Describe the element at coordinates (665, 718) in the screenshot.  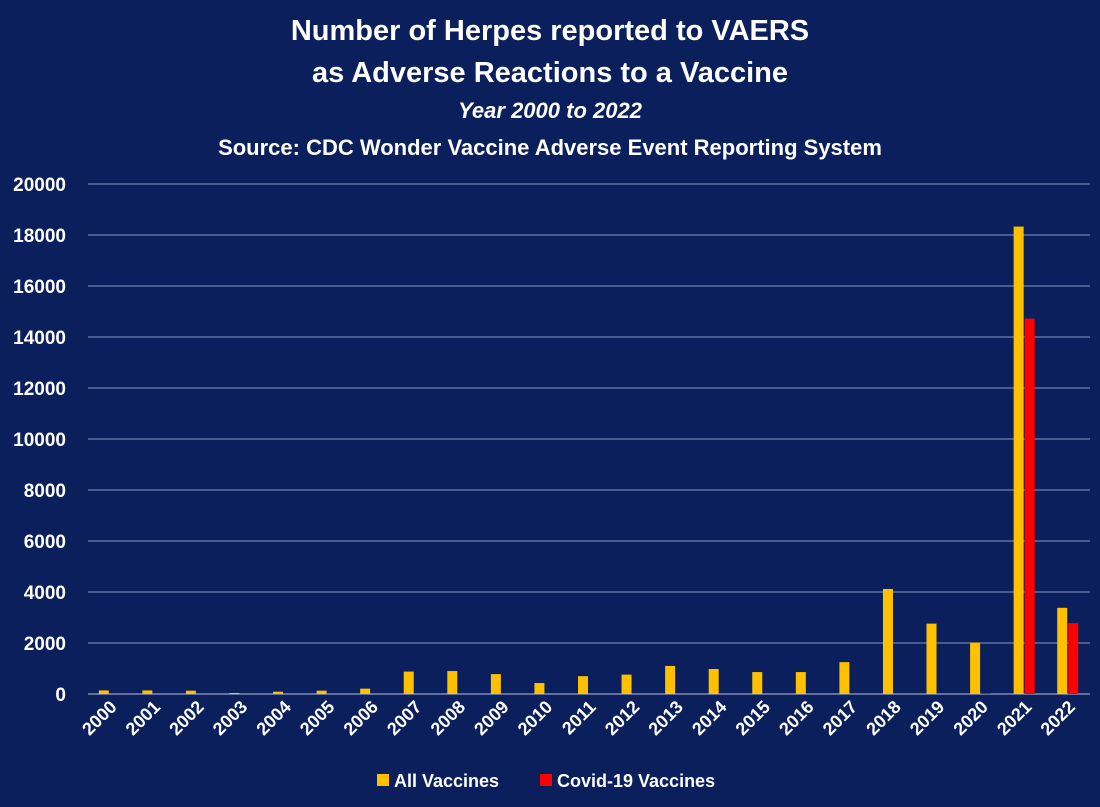
I see `x-tick-label: 2013` at that location.